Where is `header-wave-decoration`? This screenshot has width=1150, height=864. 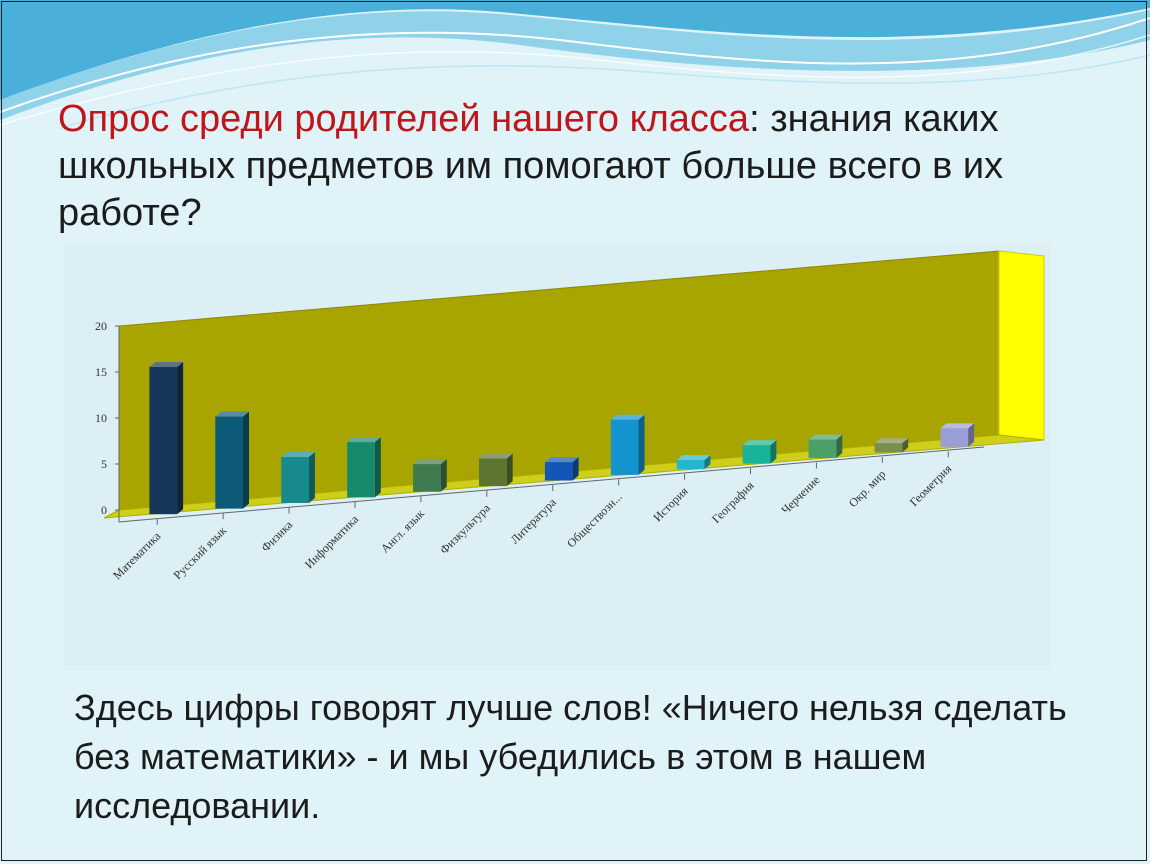 header-wave-decoration is located at coordinates (575, 64).